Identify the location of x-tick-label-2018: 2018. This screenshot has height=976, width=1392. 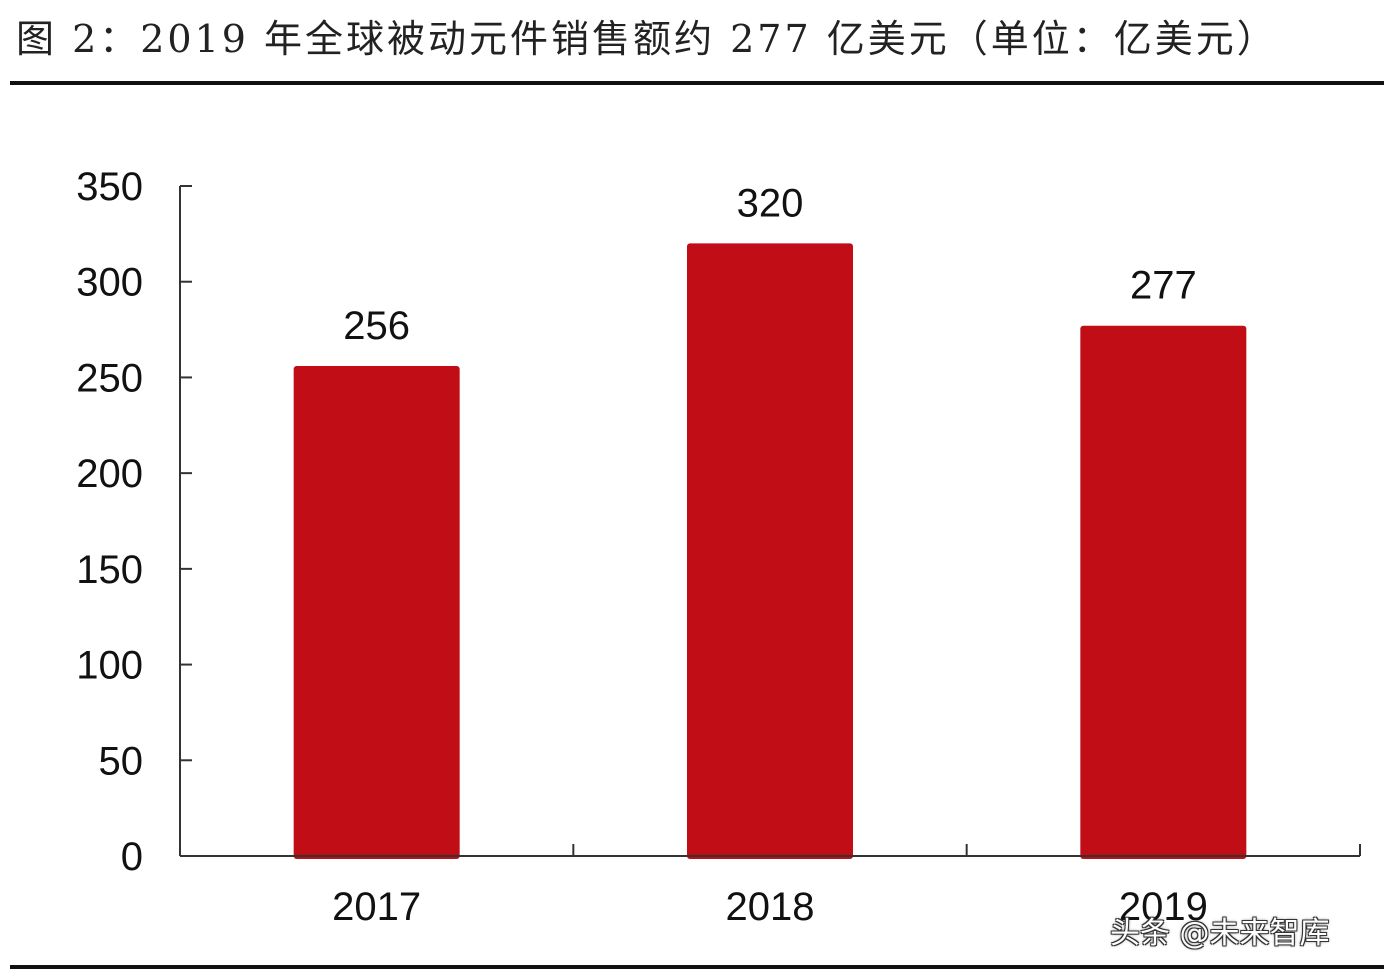
(770, 907).